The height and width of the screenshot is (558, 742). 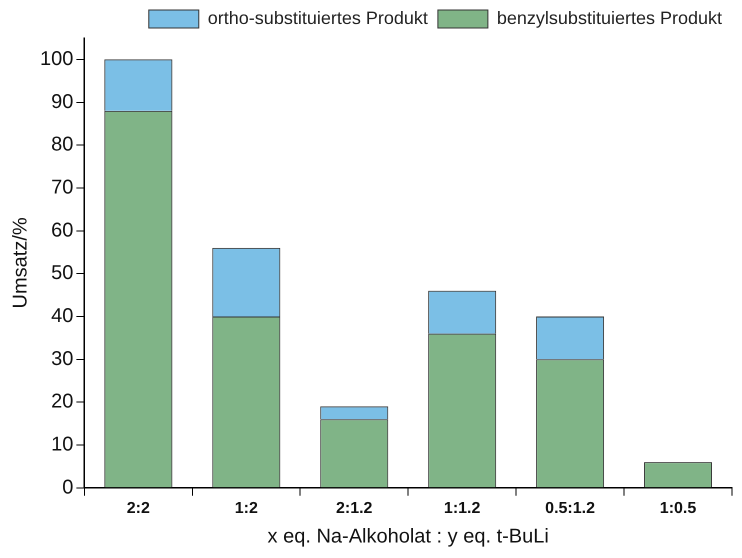 I want to click on x-tick-label: 1:2, so click(x=246, y=508).